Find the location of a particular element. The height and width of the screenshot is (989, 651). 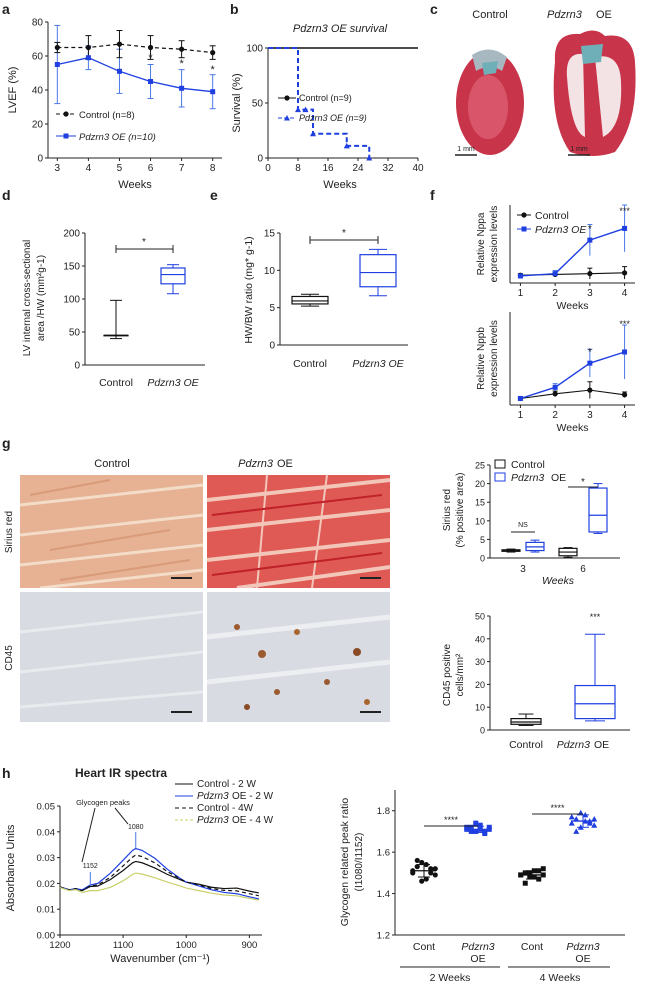

panel-label-d: d is located at coordinates (6, 195).